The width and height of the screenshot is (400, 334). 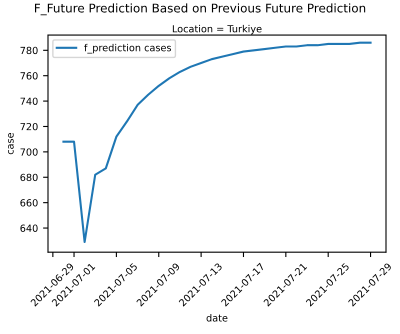 What do you see at coordinates (29, 101) in the screenshot?
I see `y-tick-label: 740` at bounding box center [29, 101].